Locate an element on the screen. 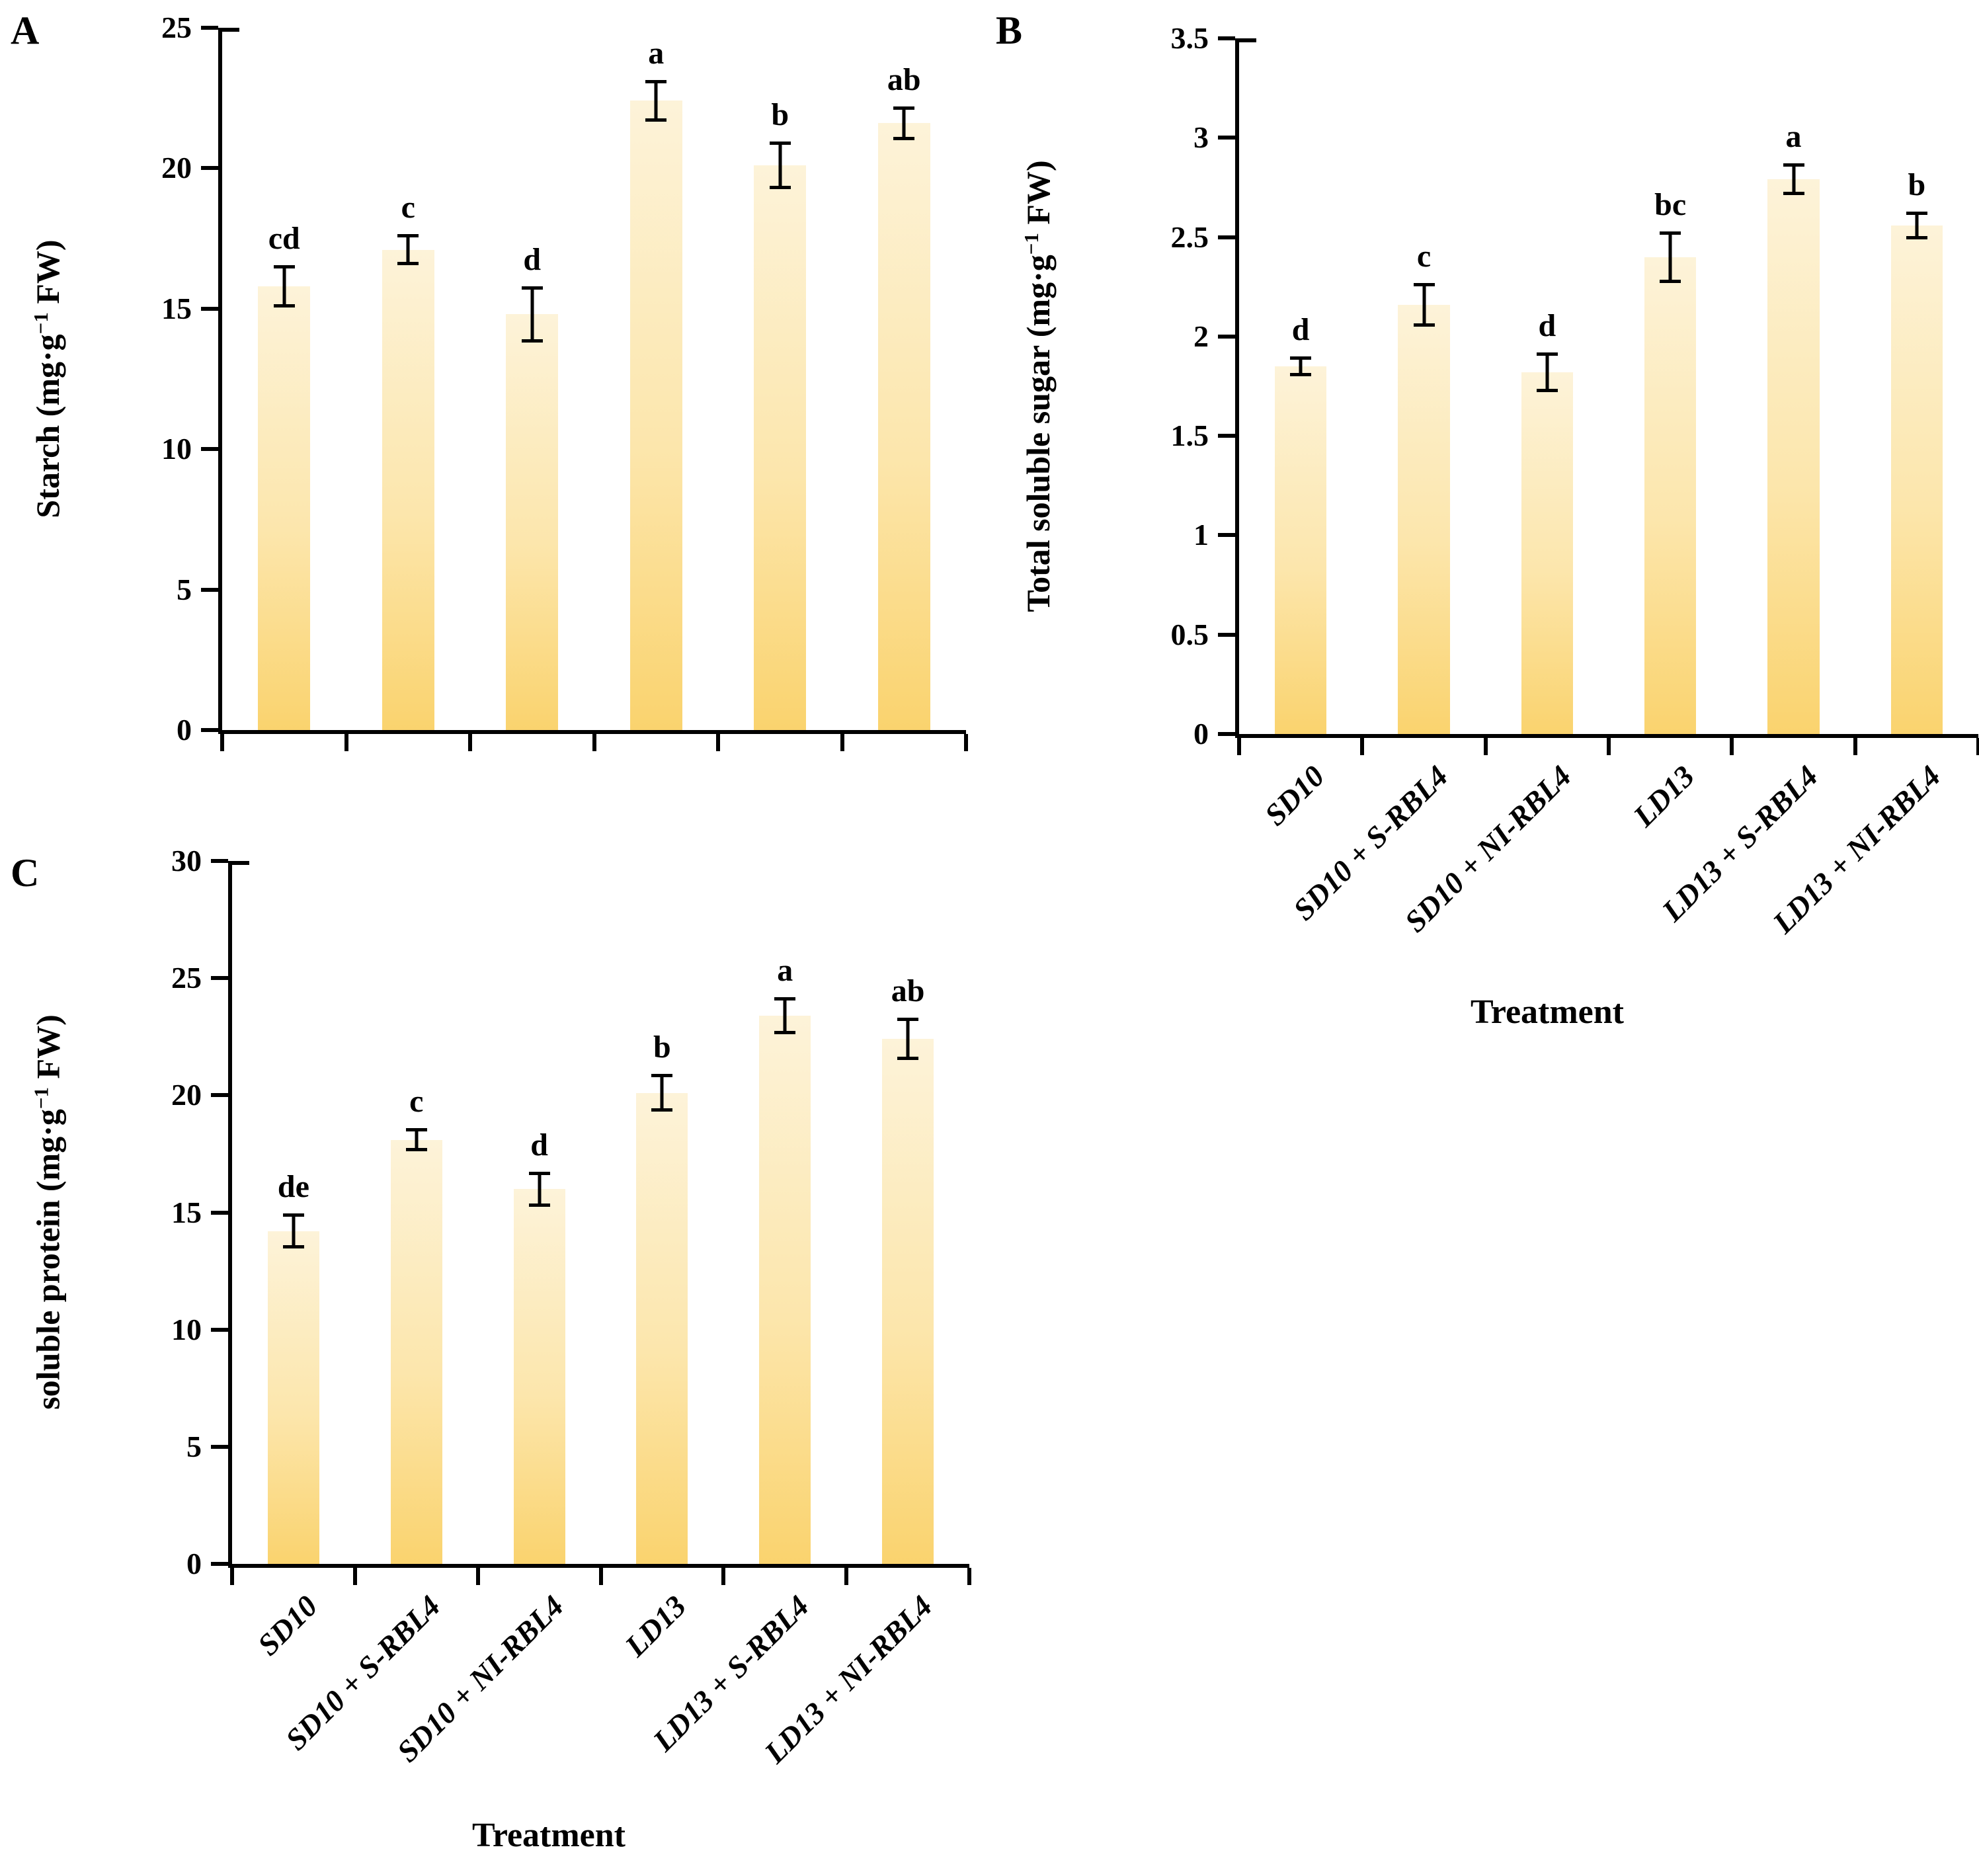 The image size is (1979, 1876). panel-b-bar-ld13-s-rbl4 is located at coordinates (1794, 456).